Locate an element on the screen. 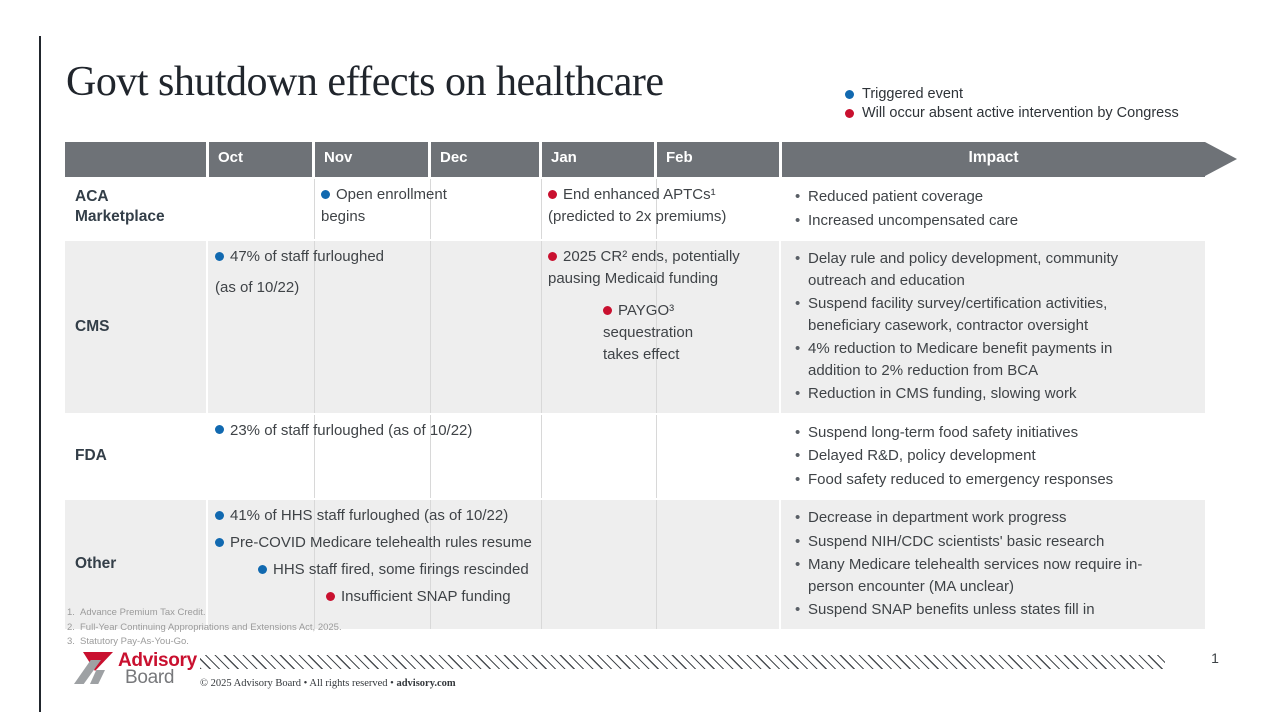 This screenshot has height=720, width=1280. advisory-com-link: advisory.com is located at coordinates (426, 683).